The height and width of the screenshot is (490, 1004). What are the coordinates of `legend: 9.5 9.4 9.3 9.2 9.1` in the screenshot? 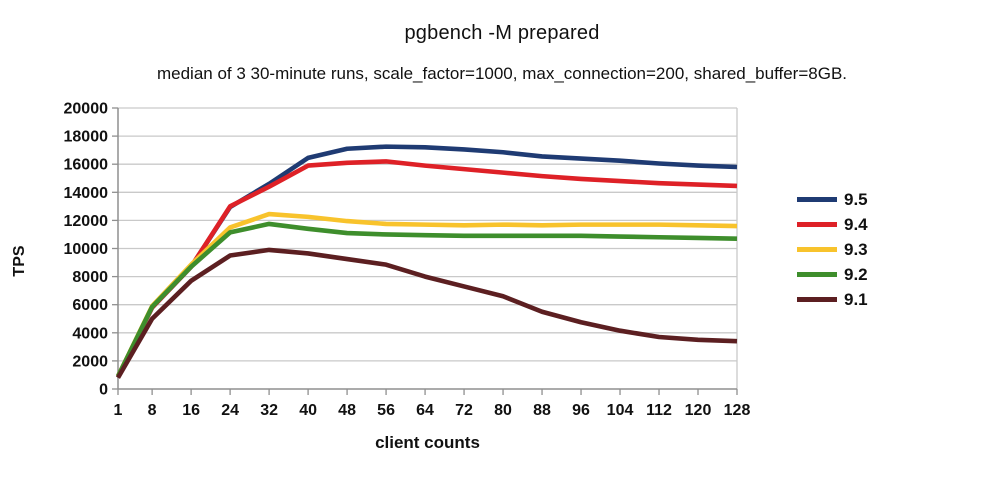 It's located at (832, 249).